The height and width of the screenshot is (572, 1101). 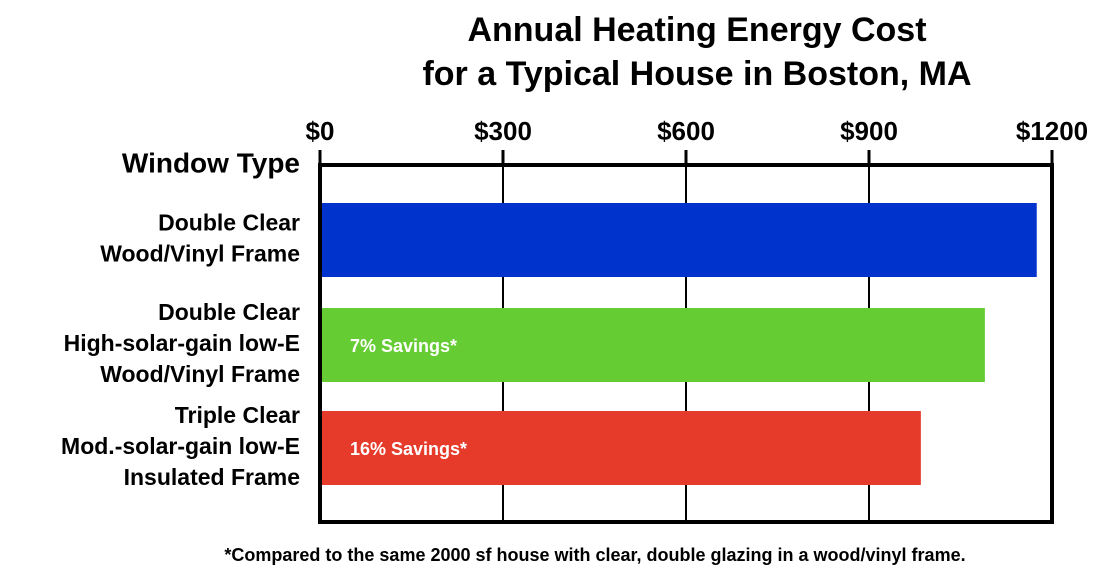 What do you see at coordinates (211, 162) in the screenshot?
I see `y-axis-label: Window Type` at bounding box center [211, 162].